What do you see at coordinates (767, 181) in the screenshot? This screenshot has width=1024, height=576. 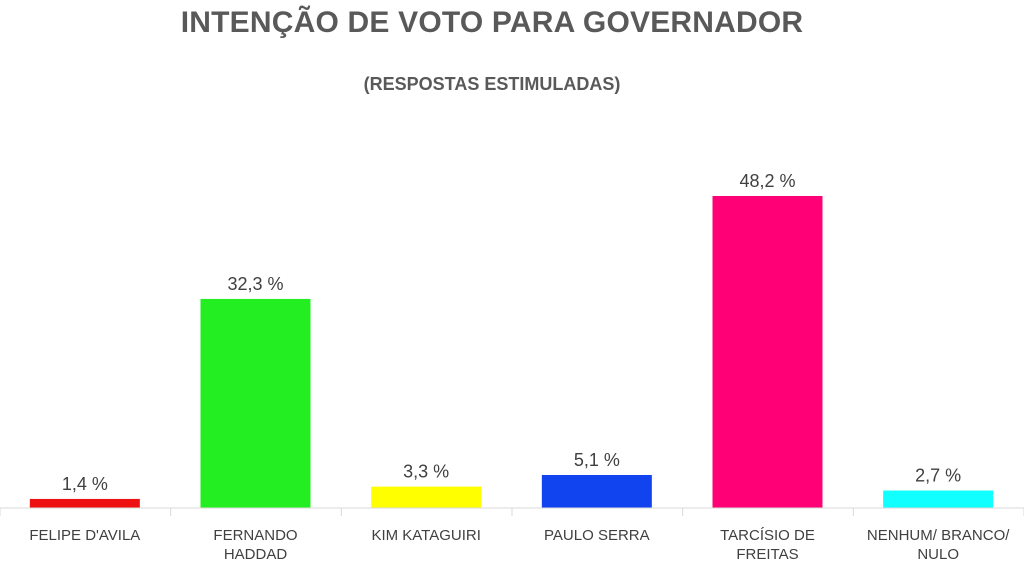 I see `bar-value-label: 48,2 %` at bounding box center [767, 181].